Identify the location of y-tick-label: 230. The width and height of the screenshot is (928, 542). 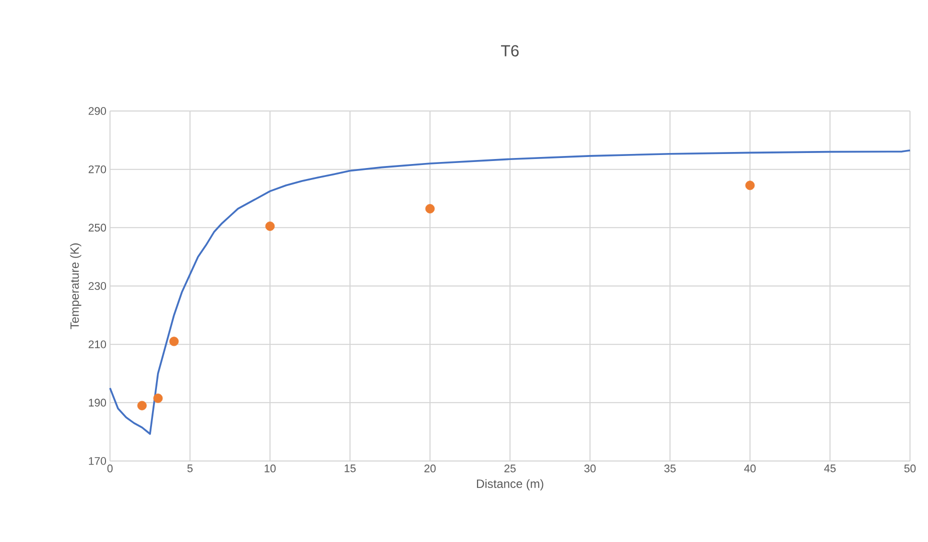
(97, 286).